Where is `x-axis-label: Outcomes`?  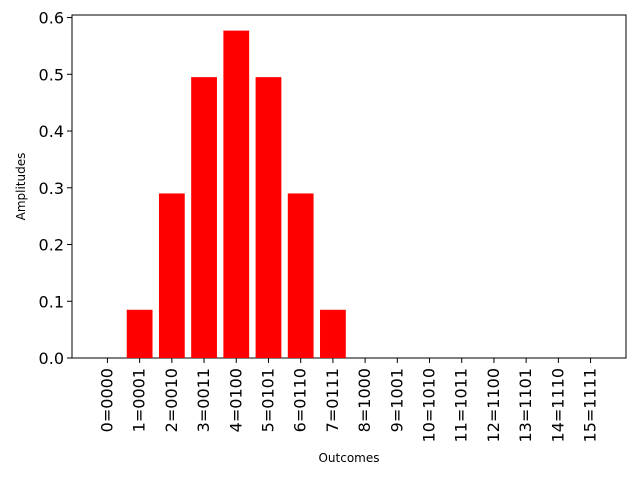 x-axis-label: Outcomes is located at coordinates (348, 458).